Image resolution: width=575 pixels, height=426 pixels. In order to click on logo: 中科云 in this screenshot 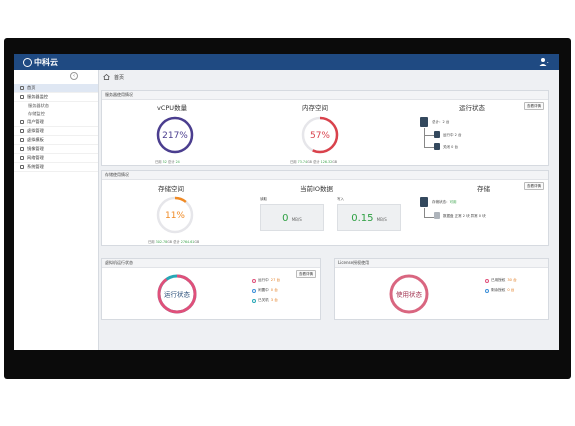, I will do `click(40, 62)`.